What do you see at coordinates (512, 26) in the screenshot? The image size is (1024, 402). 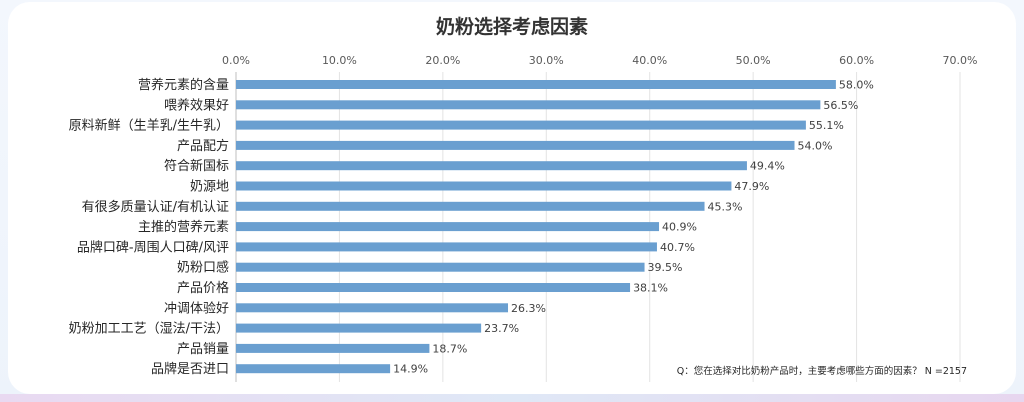 I see `chart-title: 奶粉选择考虑因素` at bounding box center [512, 26].